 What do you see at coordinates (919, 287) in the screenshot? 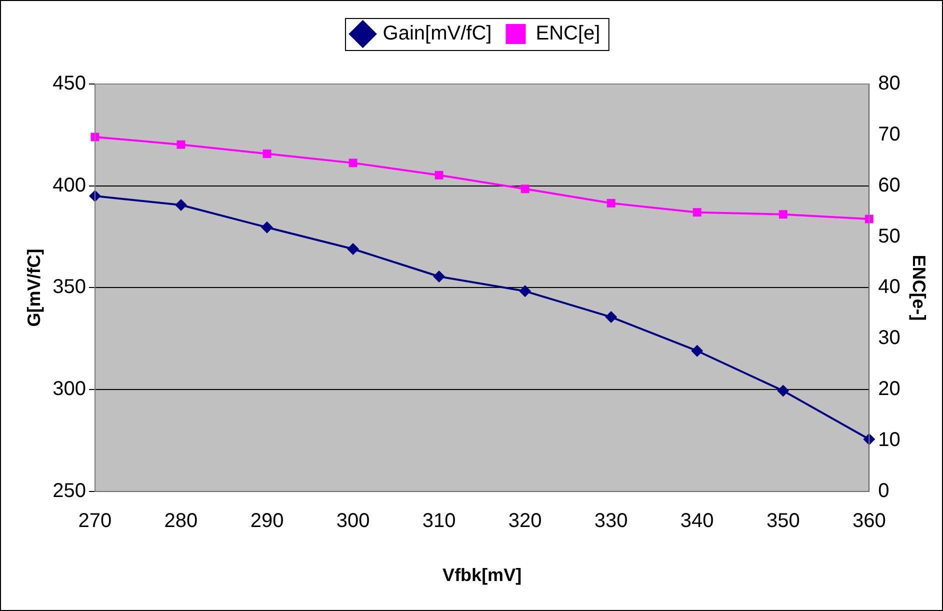
I see `y2-axis-title: ENC[e-]` at bounding box center [919, 287].